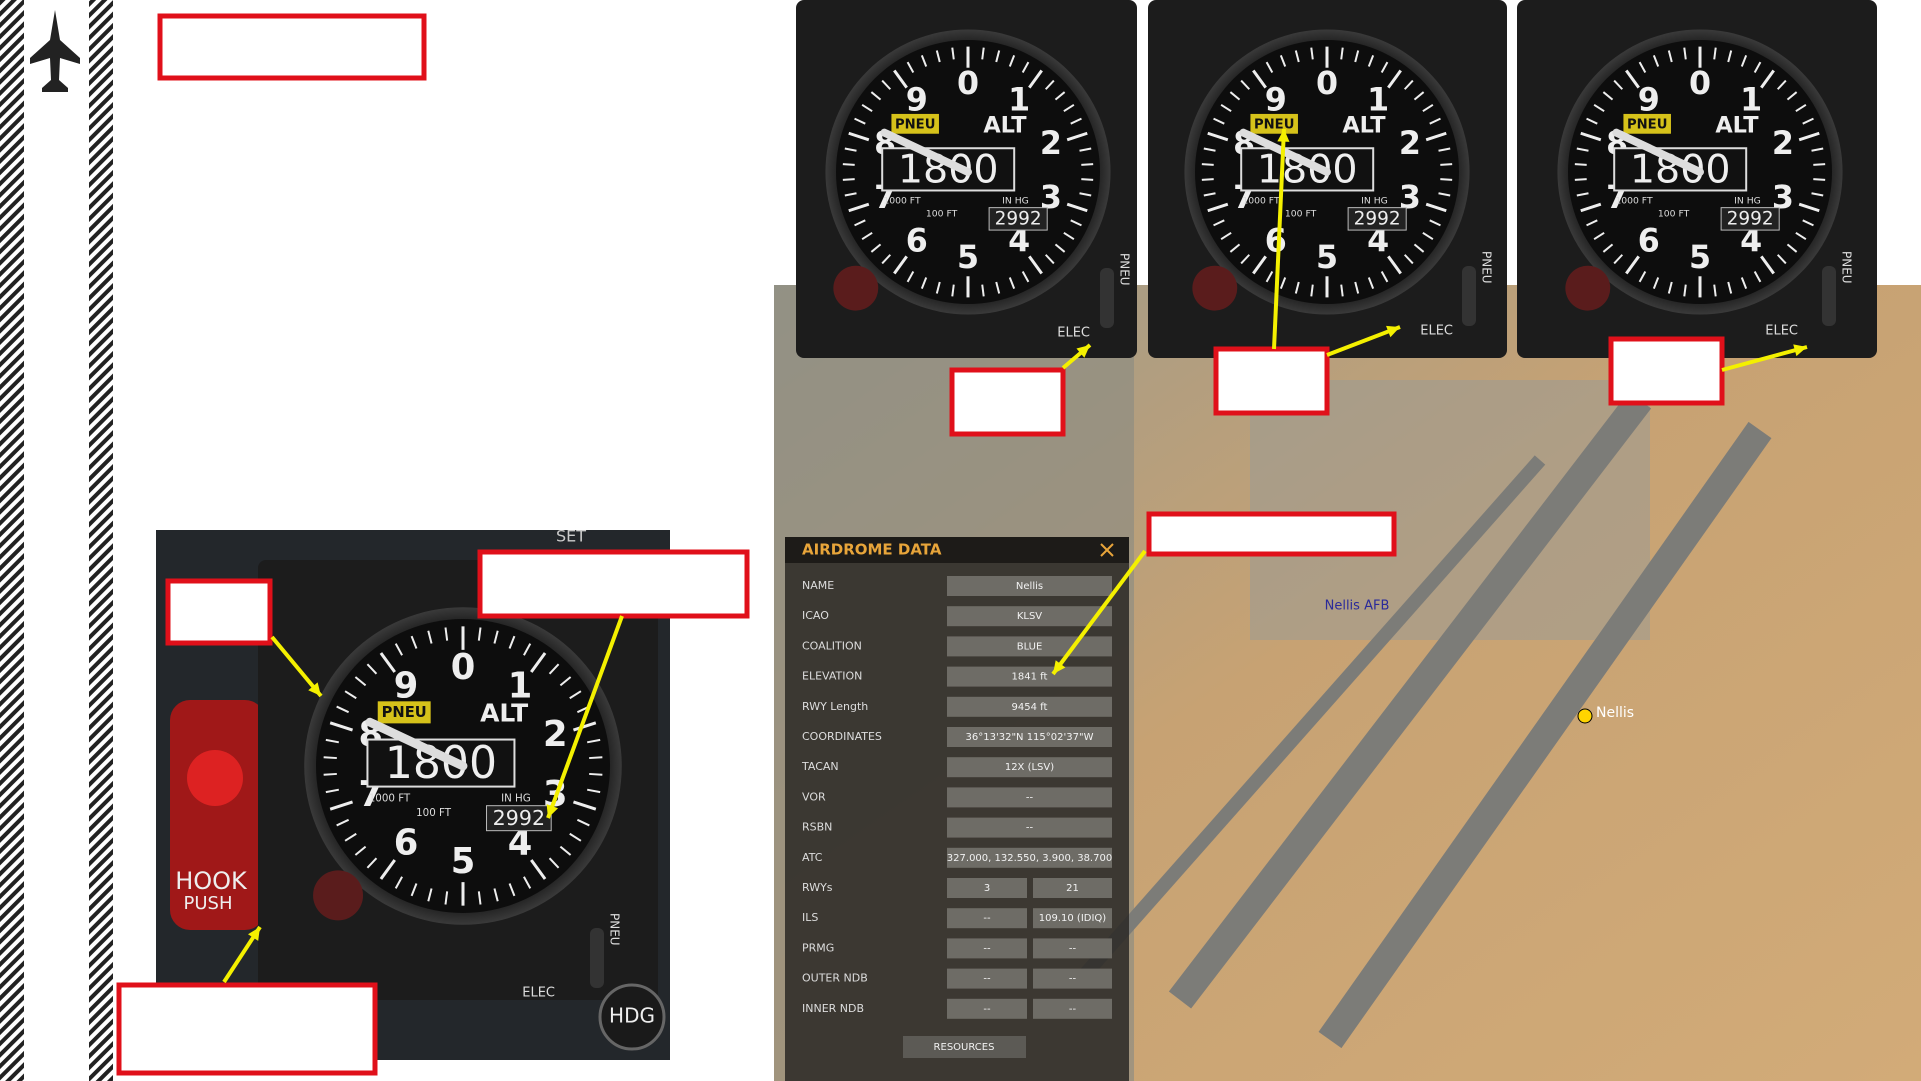 The image size is (1921, 1081). Describe the element at coordinates (1410, 198) in the screenshot. I see `dial-number: 3` at that location.